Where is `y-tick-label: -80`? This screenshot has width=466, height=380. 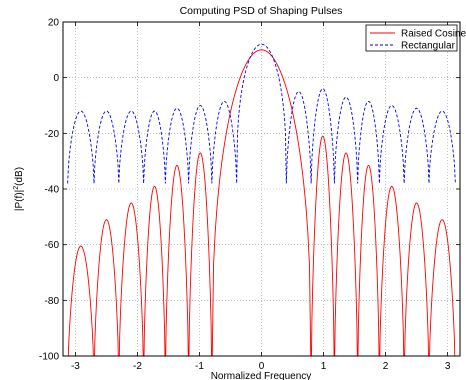 y-tick-label: -80 is located at coordinates (52, 301).